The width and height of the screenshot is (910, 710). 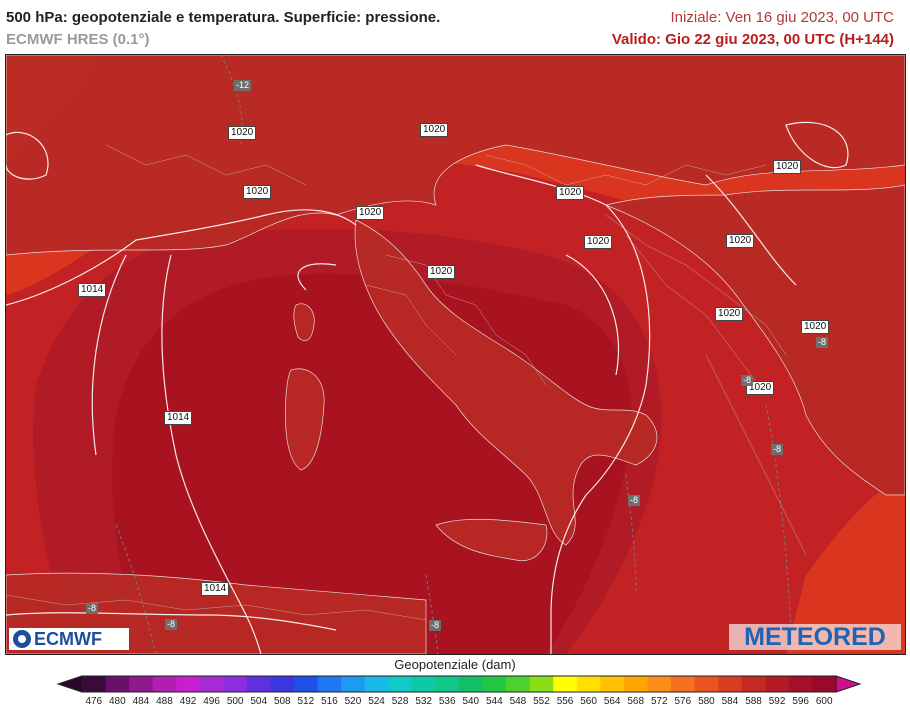 I want to click on colorbar-min-arrow, so click(x=69, y=684).